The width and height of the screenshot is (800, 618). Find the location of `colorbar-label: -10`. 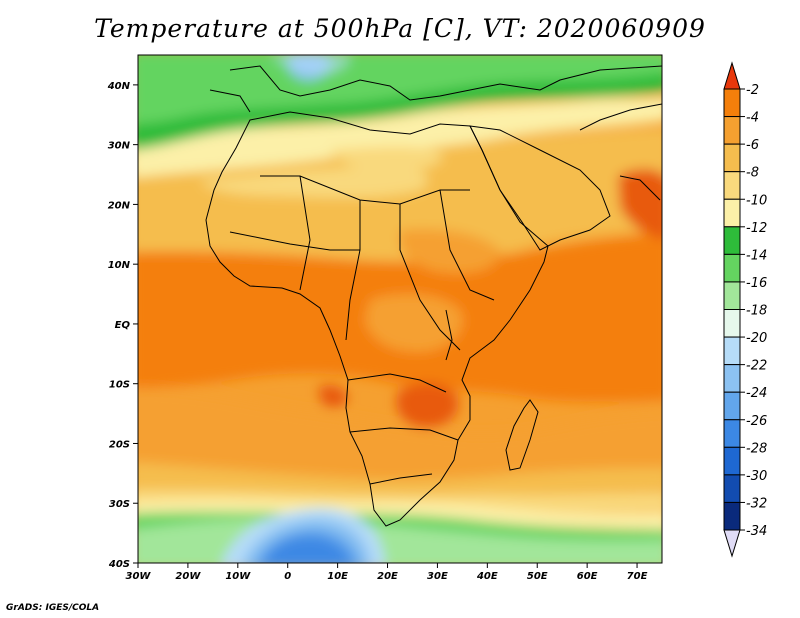

colorbar-label: -10 is located at coordinates (756, 200).